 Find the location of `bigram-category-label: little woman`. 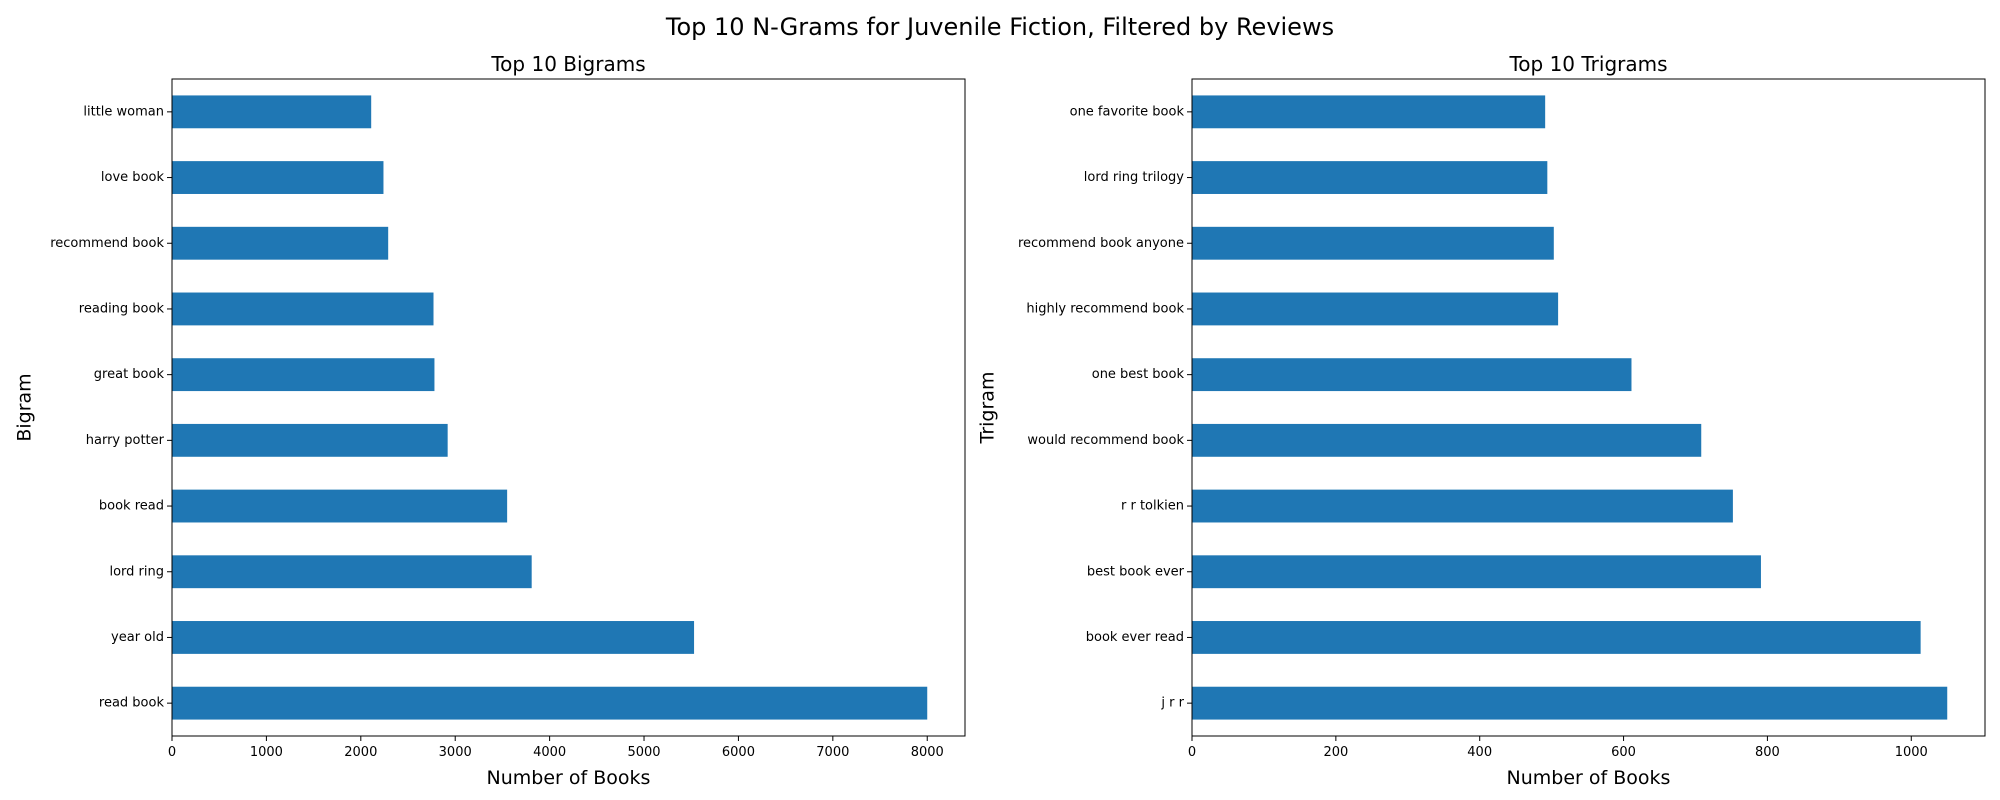

bigram-category-label: little woman is located at coordinates (123, 111).